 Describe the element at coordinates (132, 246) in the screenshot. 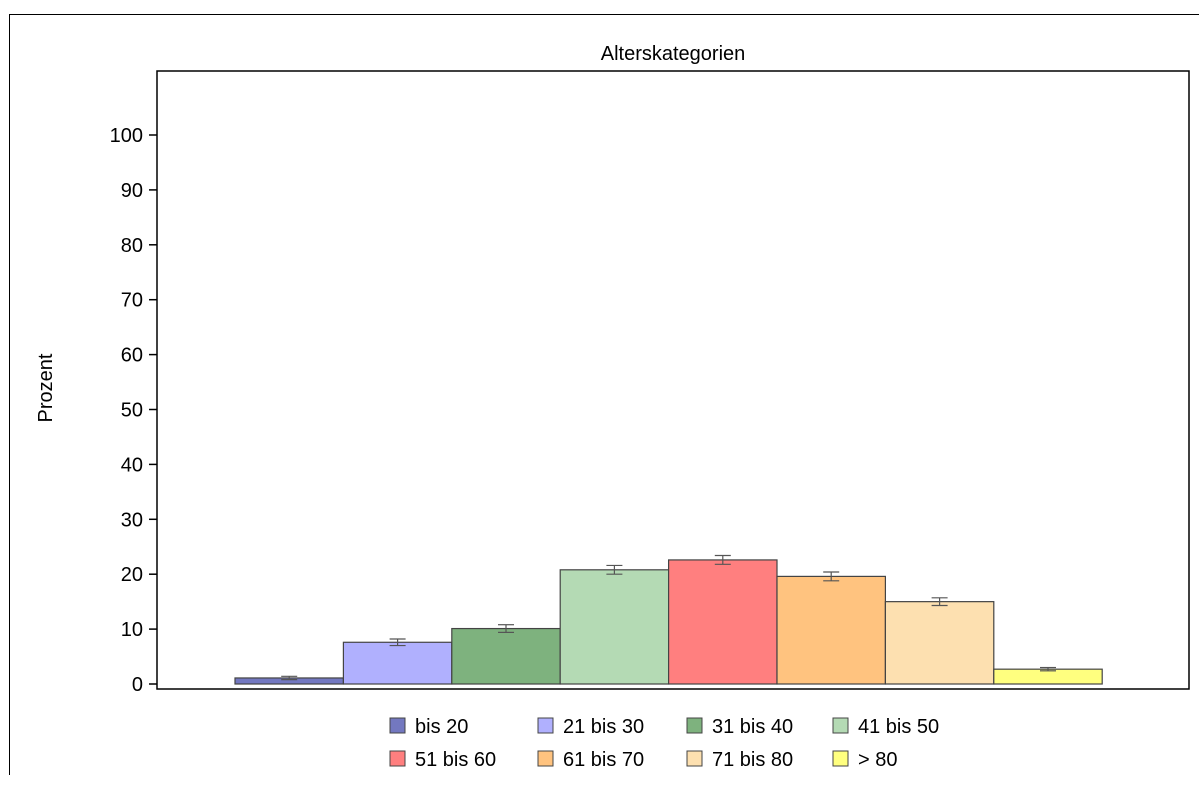

I see `y-tick-label: 80` at that location.